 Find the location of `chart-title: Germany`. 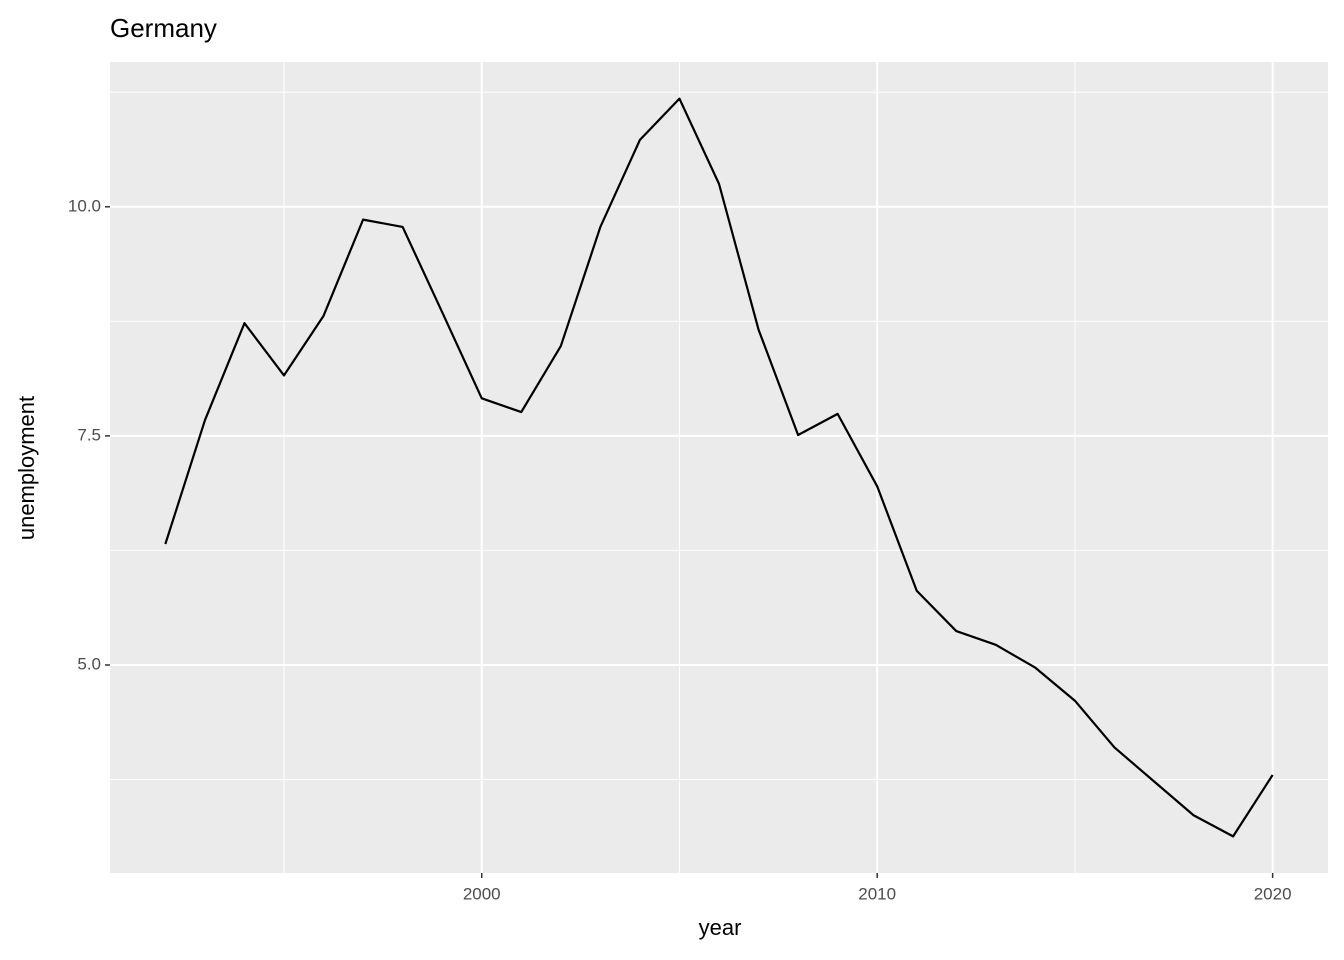

chart-title: Germany is located at coordinates (163, 28).